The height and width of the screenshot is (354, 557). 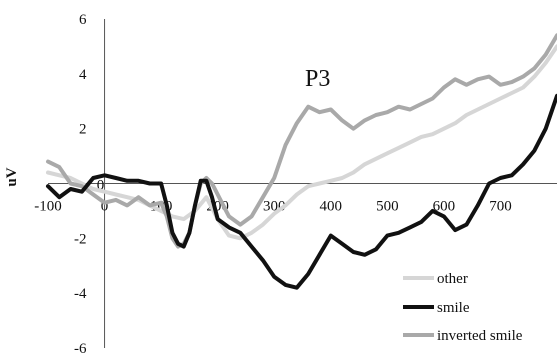 I want to click on y-tick-label: 0, so click(x=101, y=186).